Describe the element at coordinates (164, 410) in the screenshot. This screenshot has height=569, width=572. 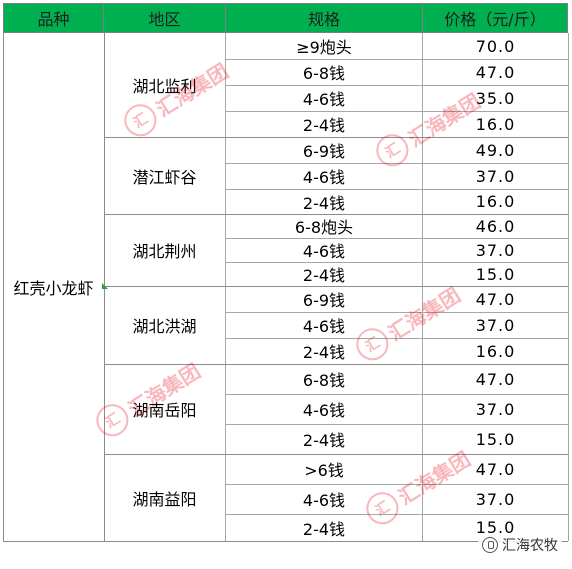
I see `region-cell: 湖南岳阳` at that location.